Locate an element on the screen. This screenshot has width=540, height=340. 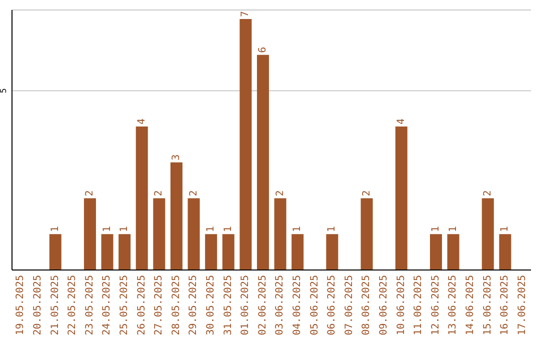
x-tick-label: 31.05.2025 is located at coordinates (228, 305).